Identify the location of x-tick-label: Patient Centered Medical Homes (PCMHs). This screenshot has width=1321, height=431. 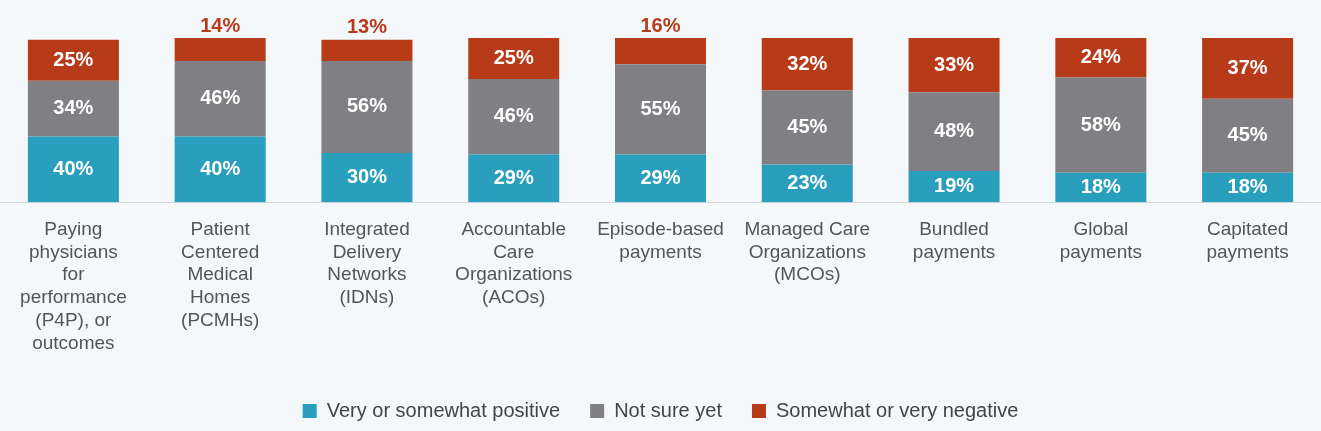
(220, 274).